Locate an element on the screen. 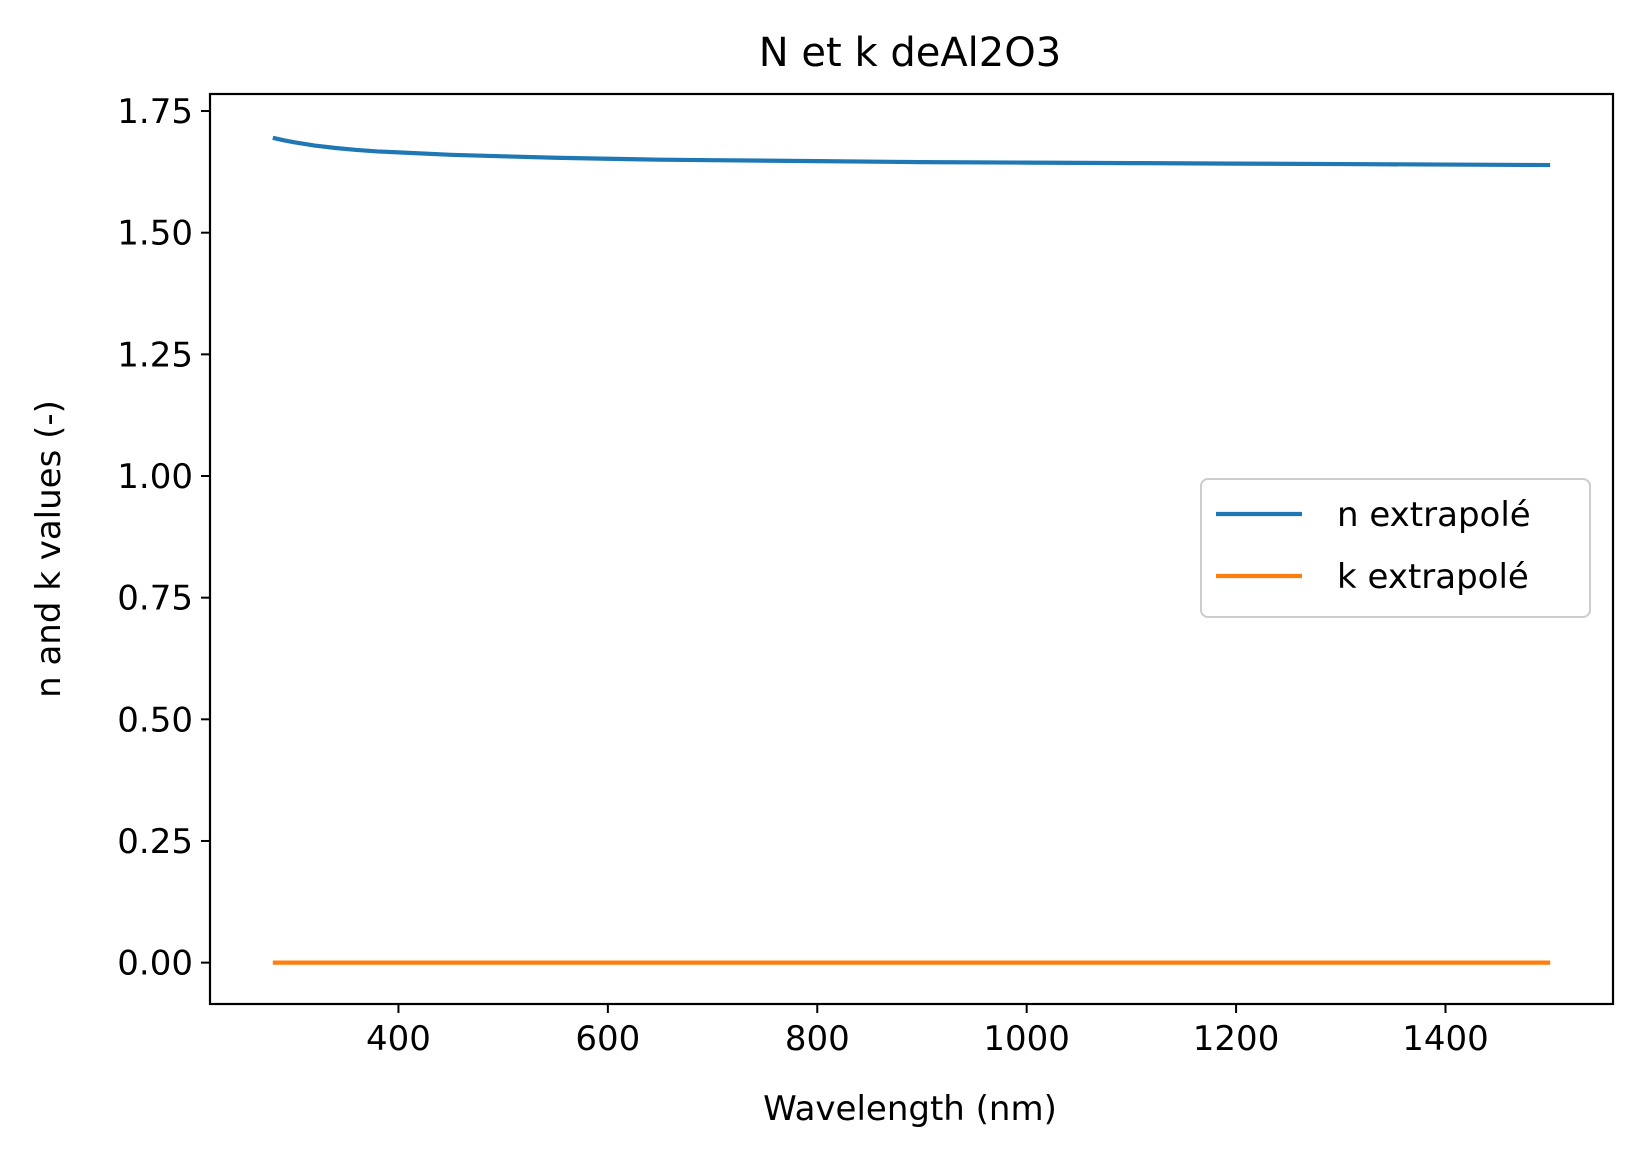 The image size is (1633, 1154). x-axis-label: Wavelength (nm) is located at coordinates (910, 1109).